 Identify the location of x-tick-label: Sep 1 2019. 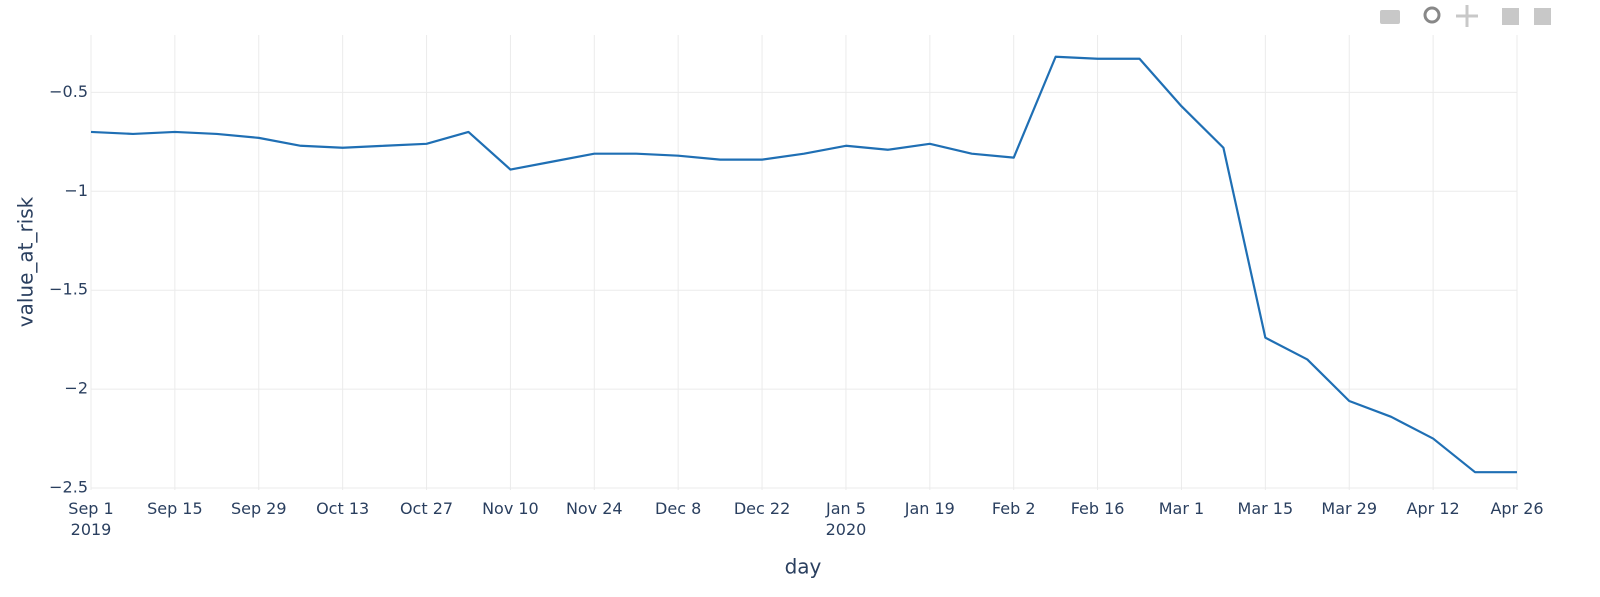
(91, 519).